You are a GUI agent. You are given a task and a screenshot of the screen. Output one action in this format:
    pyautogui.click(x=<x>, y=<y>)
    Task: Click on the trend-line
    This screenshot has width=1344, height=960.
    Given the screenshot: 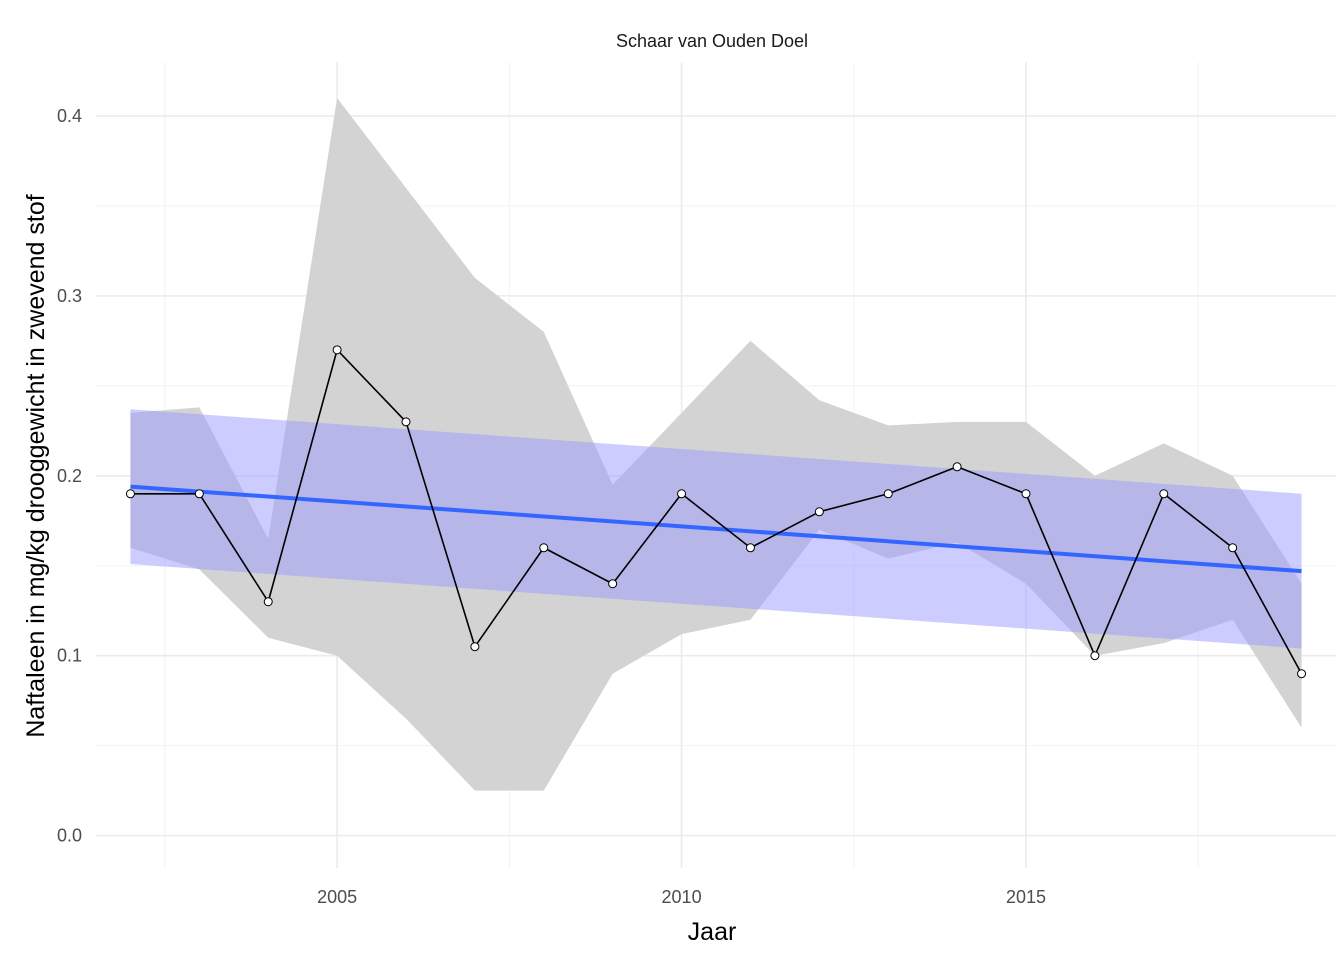 What is the action you would take?
    pyautogui.click(x=716, y=529)
    